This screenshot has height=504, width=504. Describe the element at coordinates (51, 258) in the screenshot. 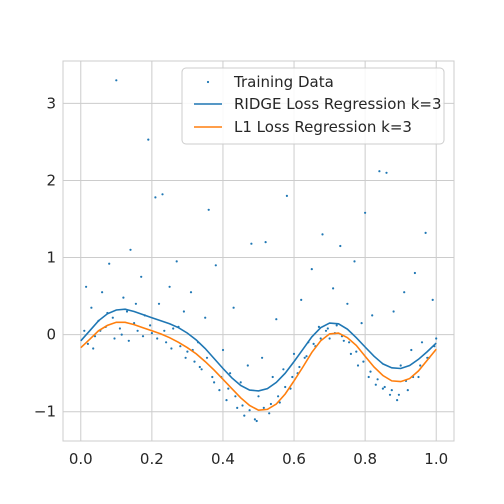

I see `y-tick-label: 1` at that location.